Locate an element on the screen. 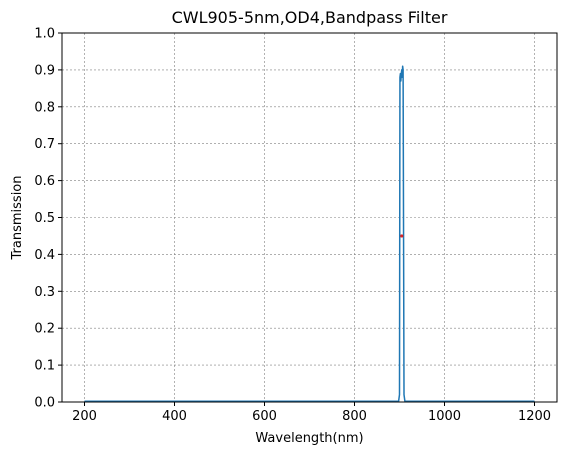 This screenshot has height=455, width=567. chart-title: CWL905-5nm,OD4,Bandpass Filter is located at coordinates (310, 17).